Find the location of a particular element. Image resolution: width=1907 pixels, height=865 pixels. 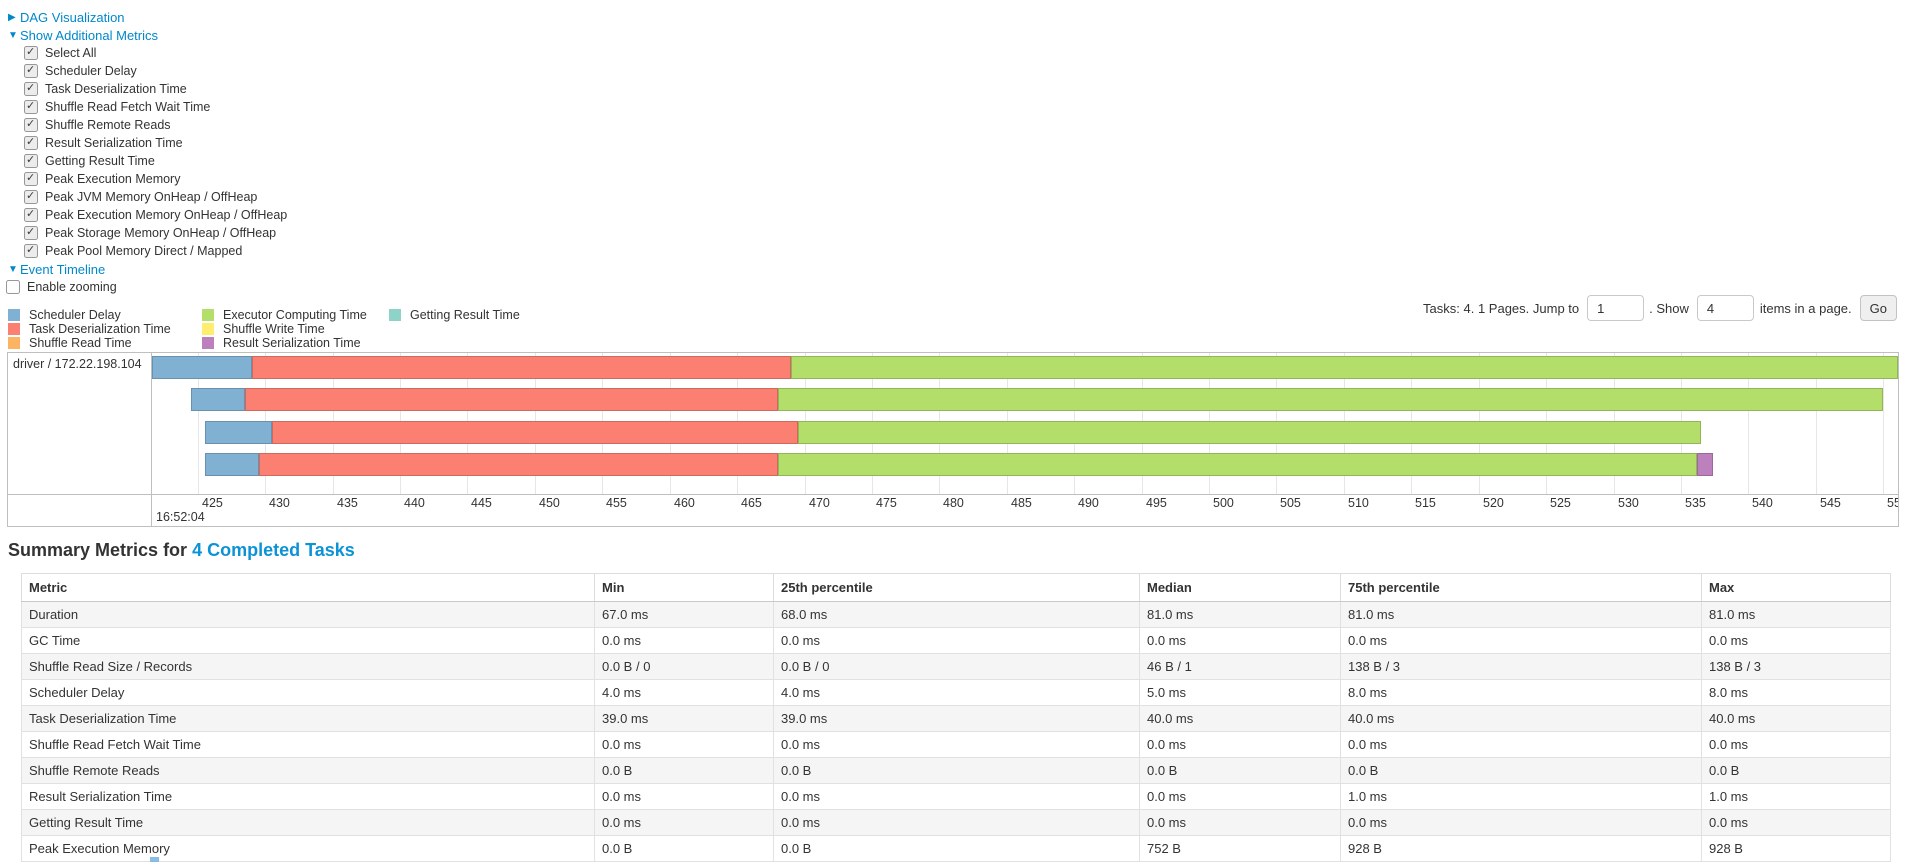

axis-separator is located at coordinates (953, 494).